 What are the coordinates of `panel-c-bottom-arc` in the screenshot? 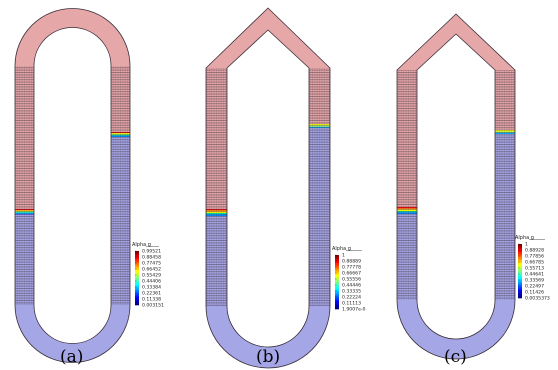 It's located at (456, 329).